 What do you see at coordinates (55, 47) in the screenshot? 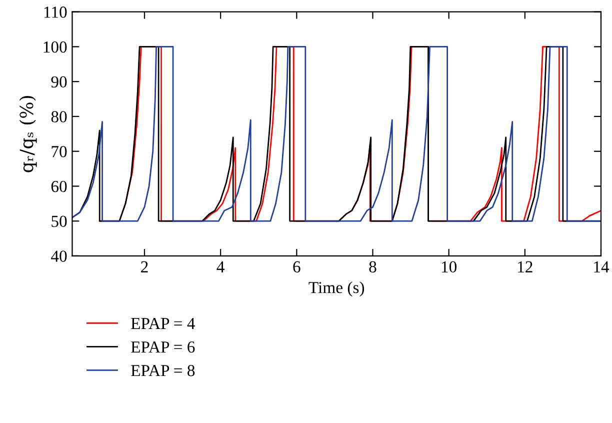
I see `y-tick-label: 100` at bounding box center [55, 47].